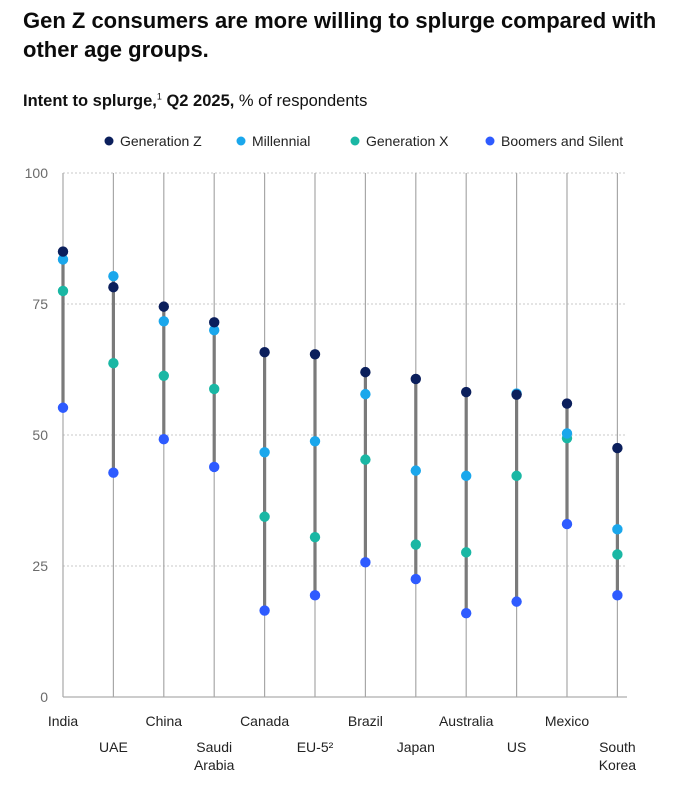 The width and height of the screenshot is (687, 800). What do you see at coordinates (567, 721) in the screenshot?
I see `category-label-10-0: Mexico` at bounding box center [567, 721].